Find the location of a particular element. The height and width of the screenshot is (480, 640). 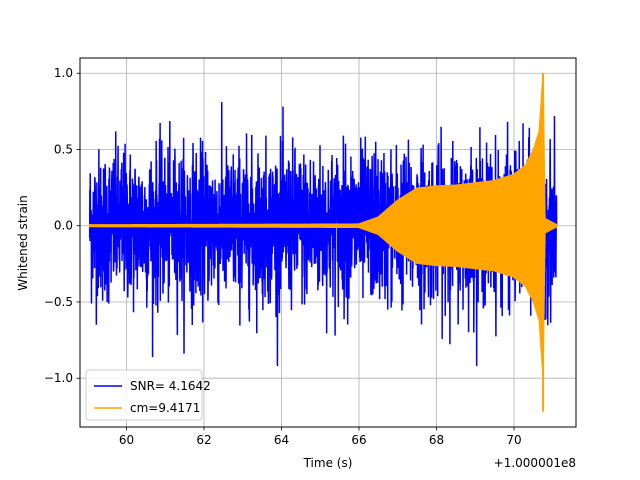

x-tick-label: 62 is located at coordinates (203, 440).